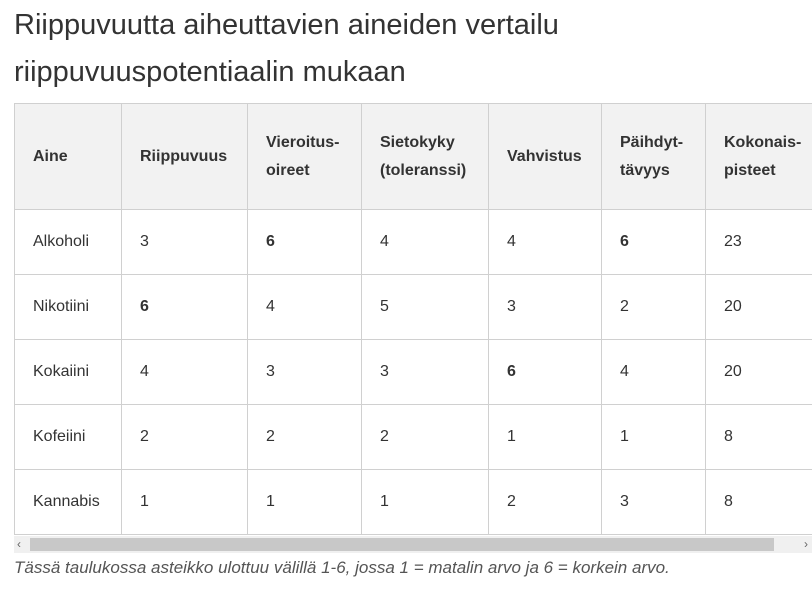 The width and height of the screenshot is (812, 592). I want to click on row: Nikotiini 6 4 5 3 2 20, so click(413, 307).